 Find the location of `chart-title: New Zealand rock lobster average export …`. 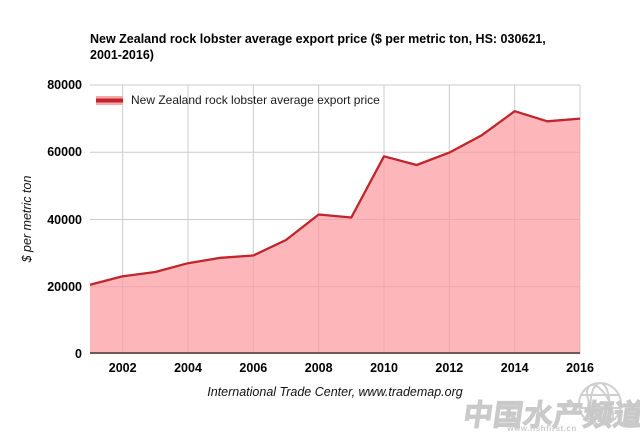

chart-title: New Zealand rock lobster average export … is located at coordinates (340, 47).